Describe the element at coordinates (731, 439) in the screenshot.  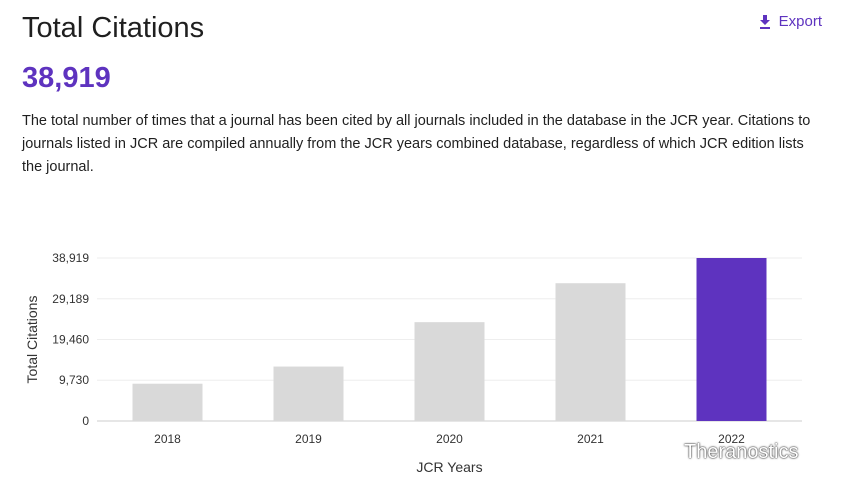
I see `x-tick-label: 2022` at that location.